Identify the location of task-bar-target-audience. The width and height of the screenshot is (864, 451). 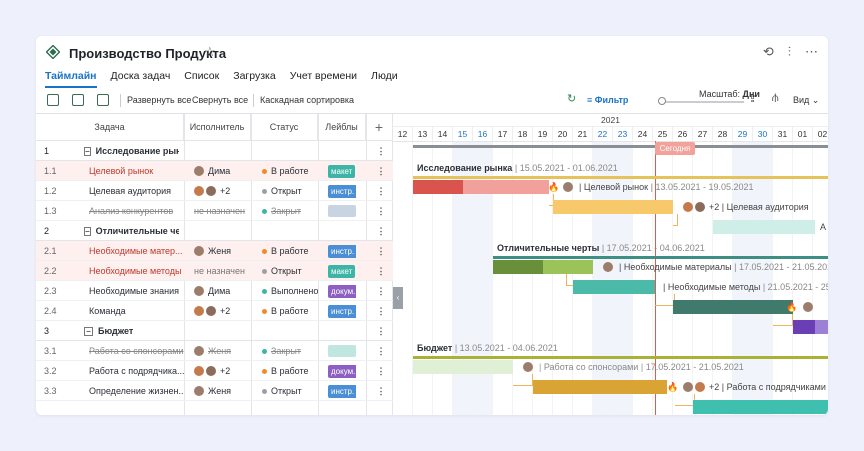
(613, 207).